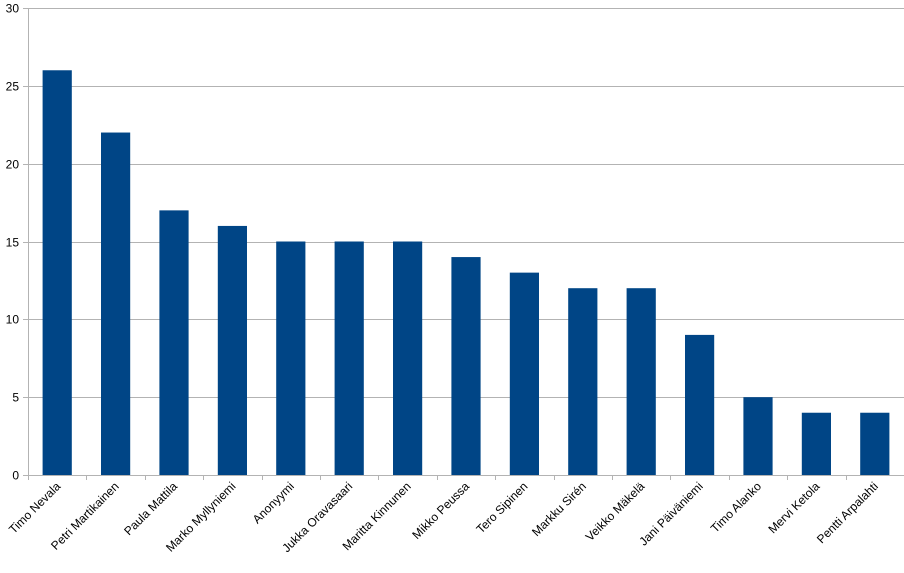 The image size is (904, 573). What do you see at coordinates (501, 507) in the screenshot?
I see `x-tick-label: Tero Sipinen` at bounding box center [501, 507].